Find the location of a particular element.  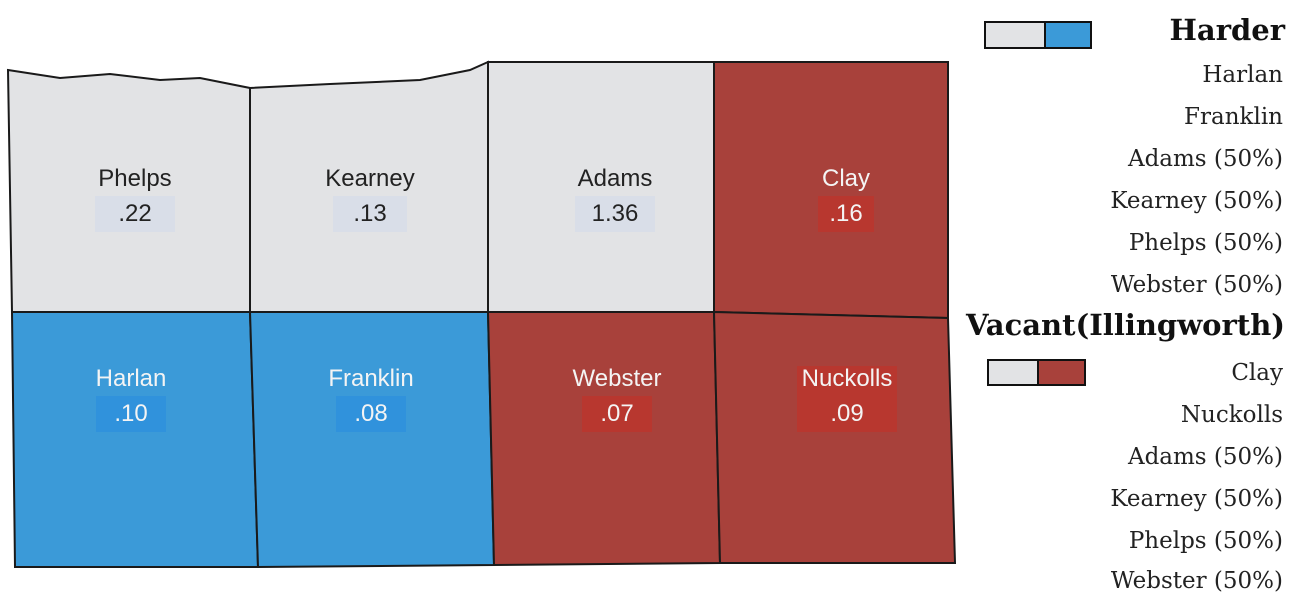

county-value: .22 is located at coordinates (134, 213).